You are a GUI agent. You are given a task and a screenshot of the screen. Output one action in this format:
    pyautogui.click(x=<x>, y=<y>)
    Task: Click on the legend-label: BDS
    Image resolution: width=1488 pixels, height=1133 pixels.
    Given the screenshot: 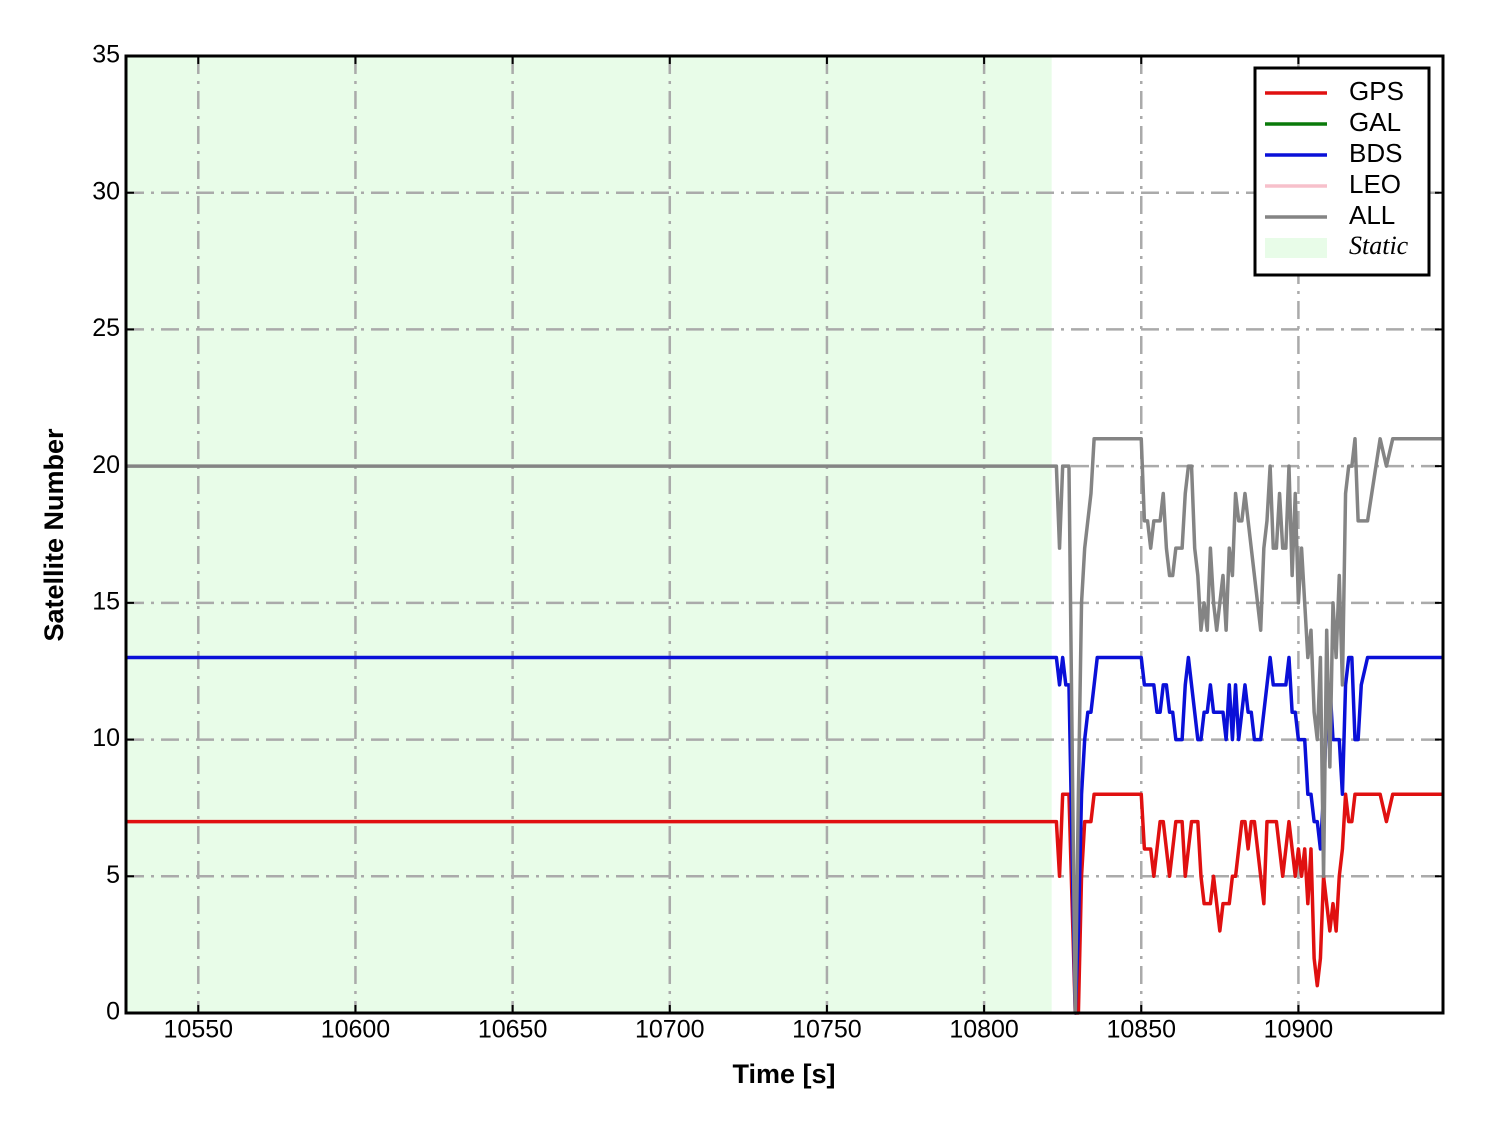 What is the action you would take?
    pyautogui.click(x=1375, y=153)
    